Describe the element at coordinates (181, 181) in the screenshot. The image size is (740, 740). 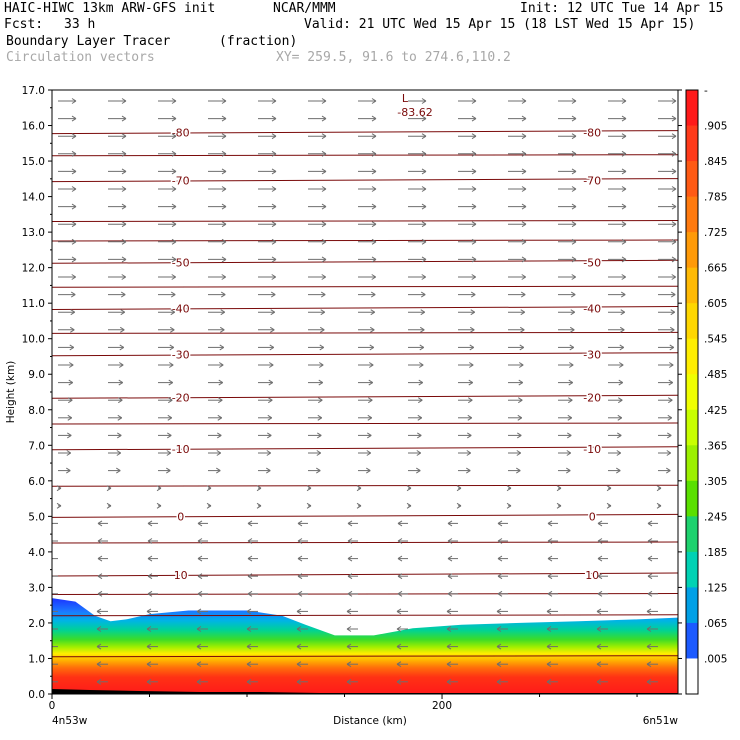
I see `contour-label: -70` at that location.